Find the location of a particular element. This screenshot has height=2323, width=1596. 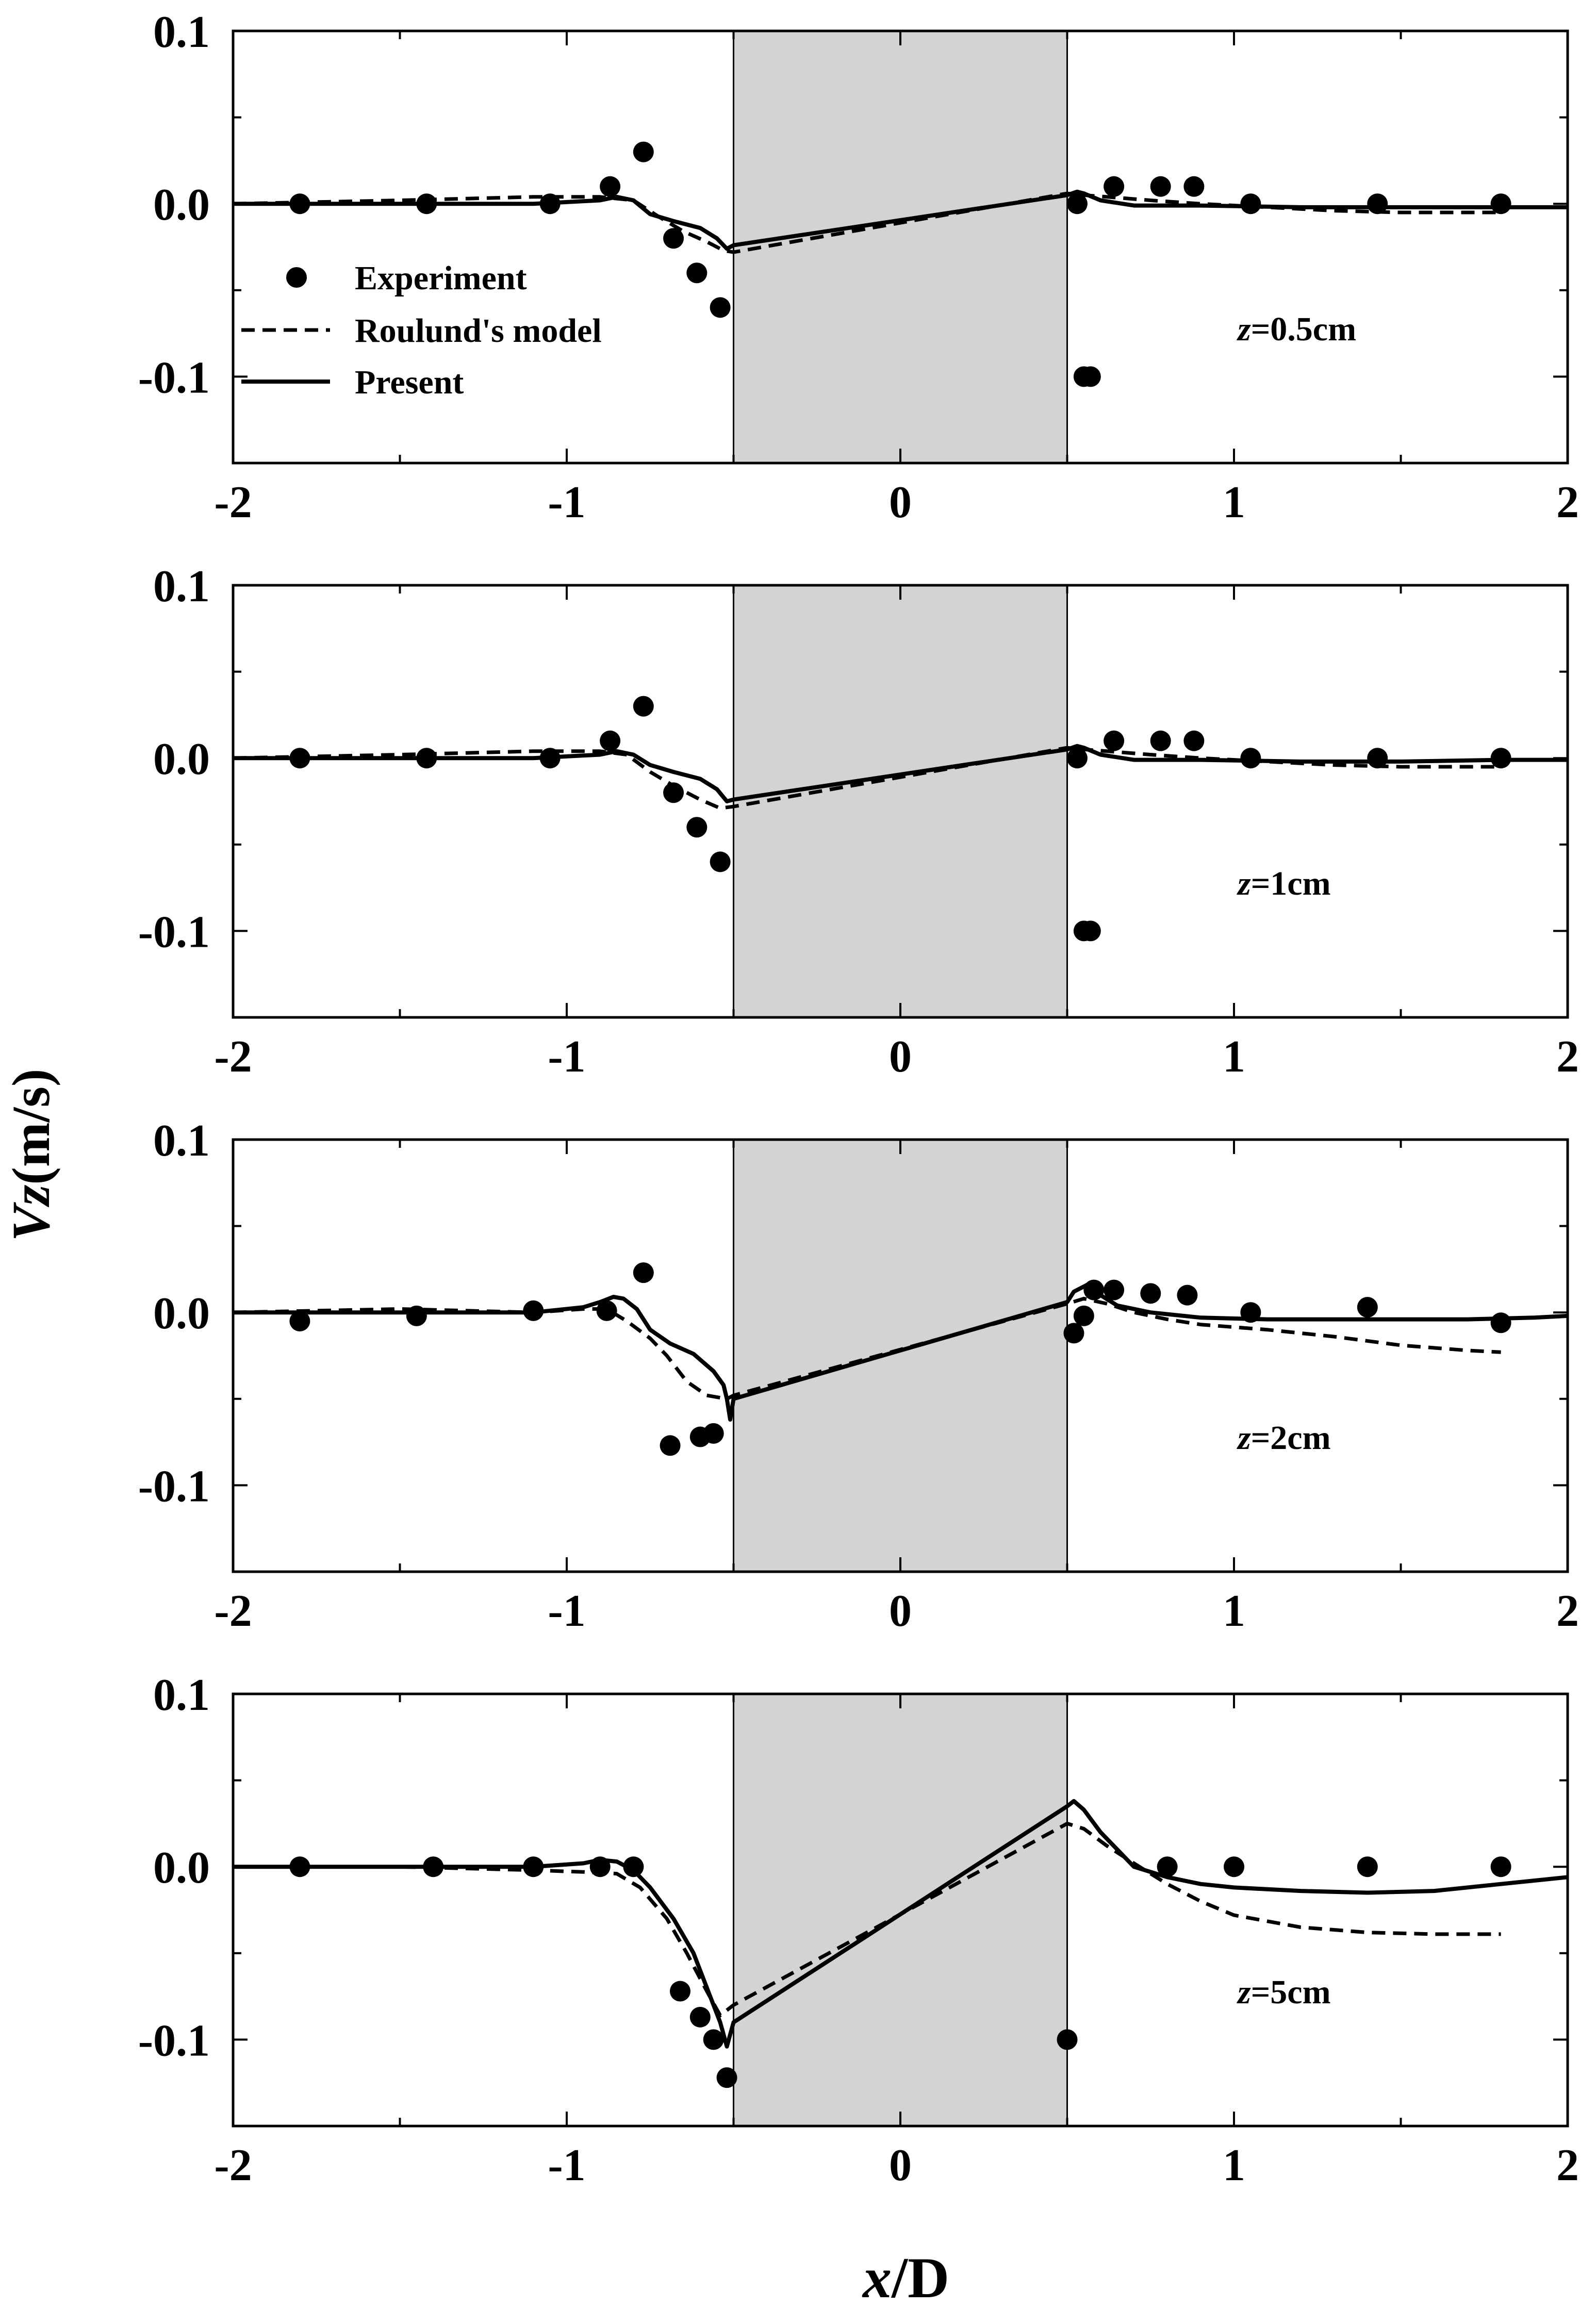

series-present-line is located at coordinates (900, 1352).